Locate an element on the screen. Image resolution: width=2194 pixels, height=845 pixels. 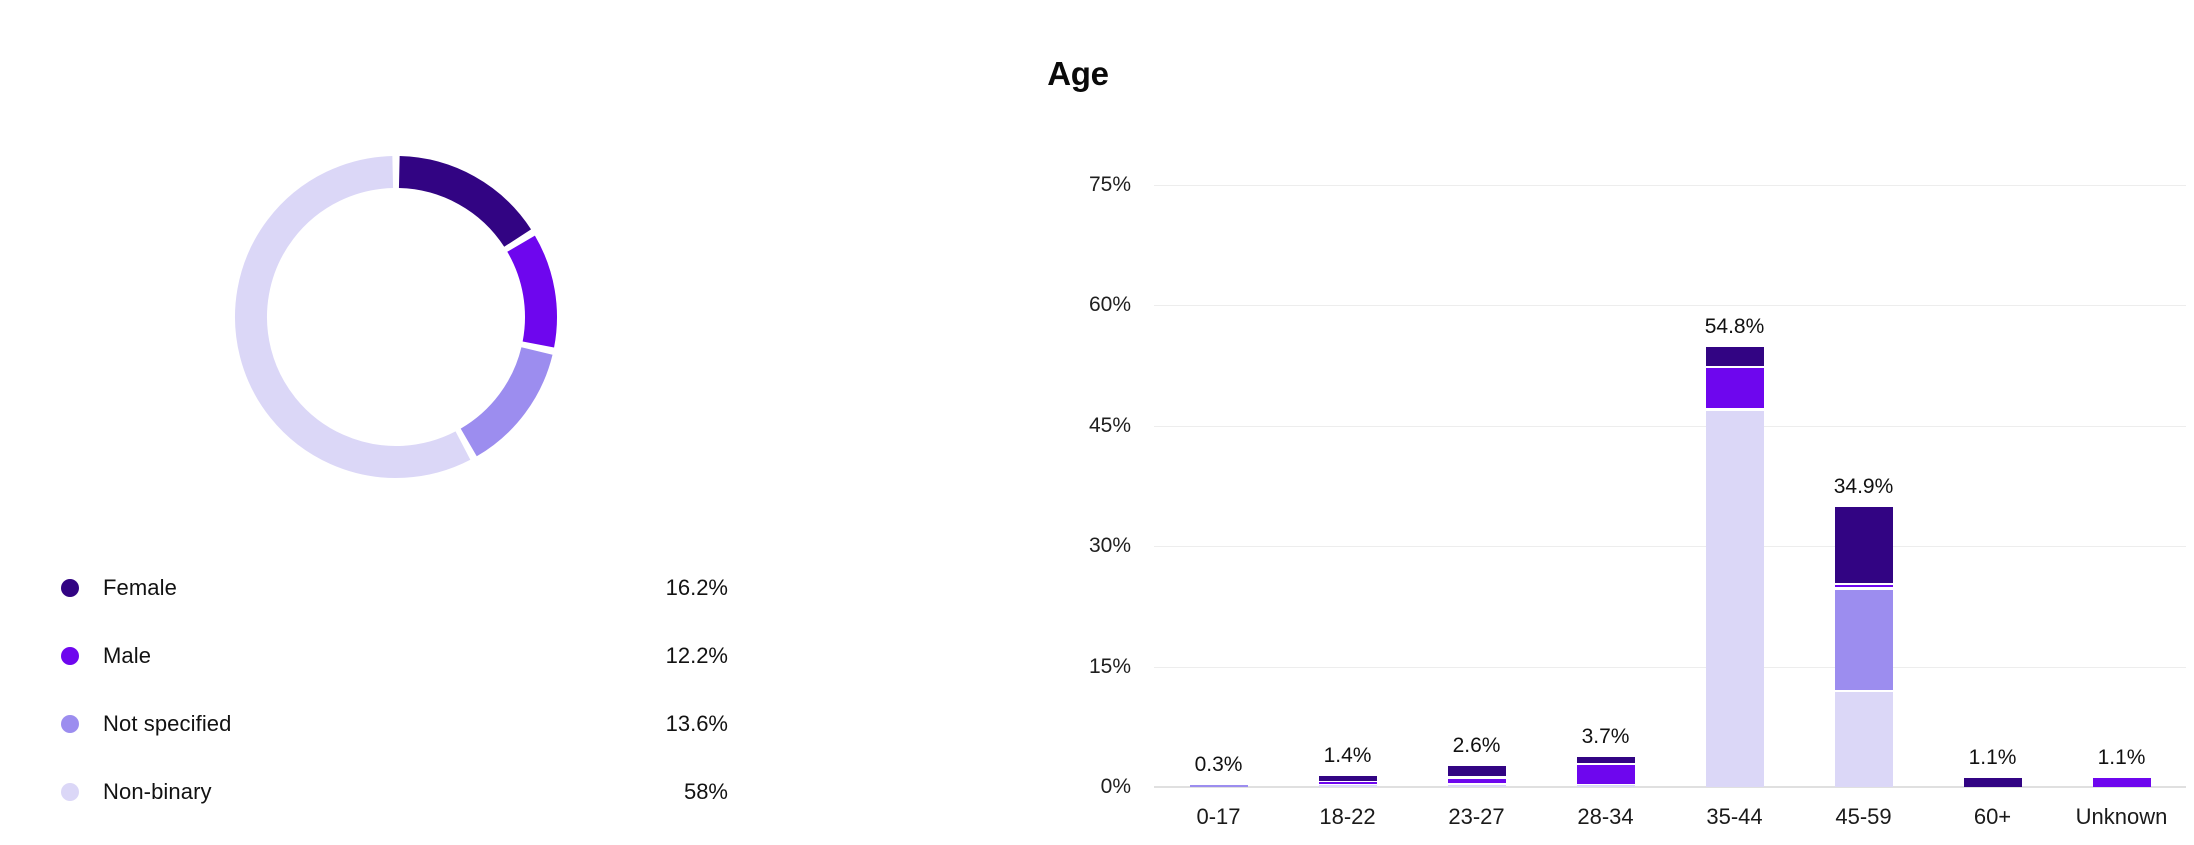
legend-label: Not specified is located at coordinates (167, 723).